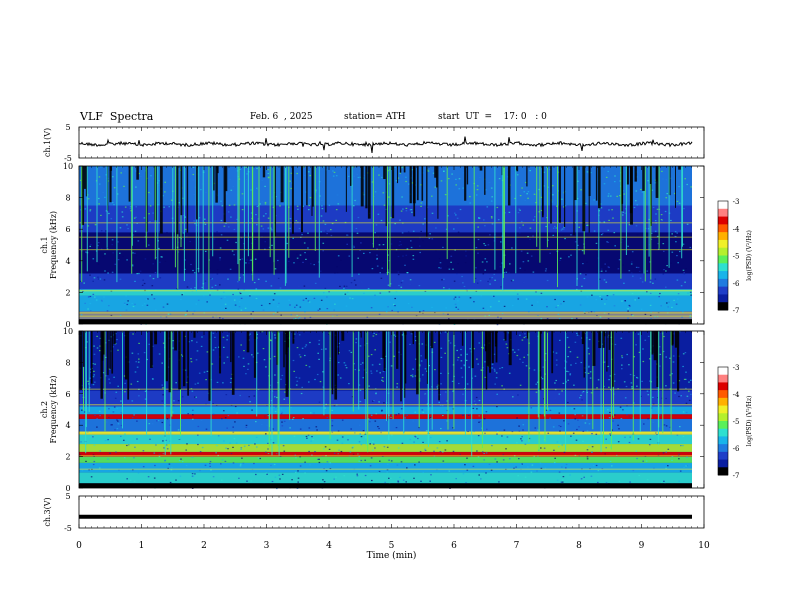 The height and width of the screenshot is (612, 792). Describe the element at coordinates (67, 127) in the screenshot. I see `ch1-y-tick-label: 5` at that location.